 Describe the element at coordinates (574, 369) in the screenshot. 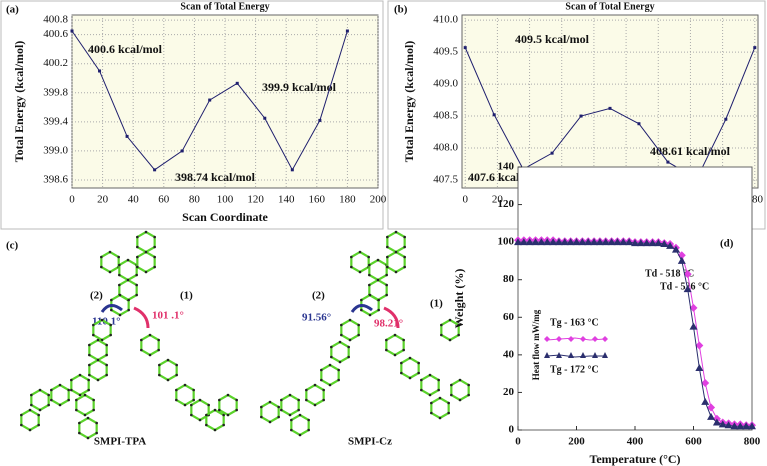

I see `inset-annotation: Tg - 172 °C` at that location.